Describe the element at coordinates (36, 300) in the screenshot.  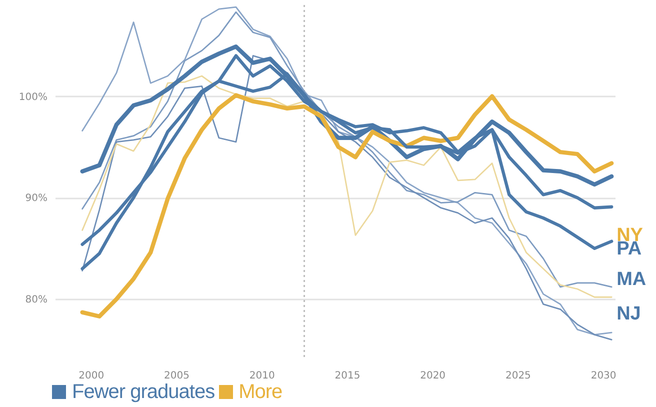
I see `y-tick-label: 80%` at that location.